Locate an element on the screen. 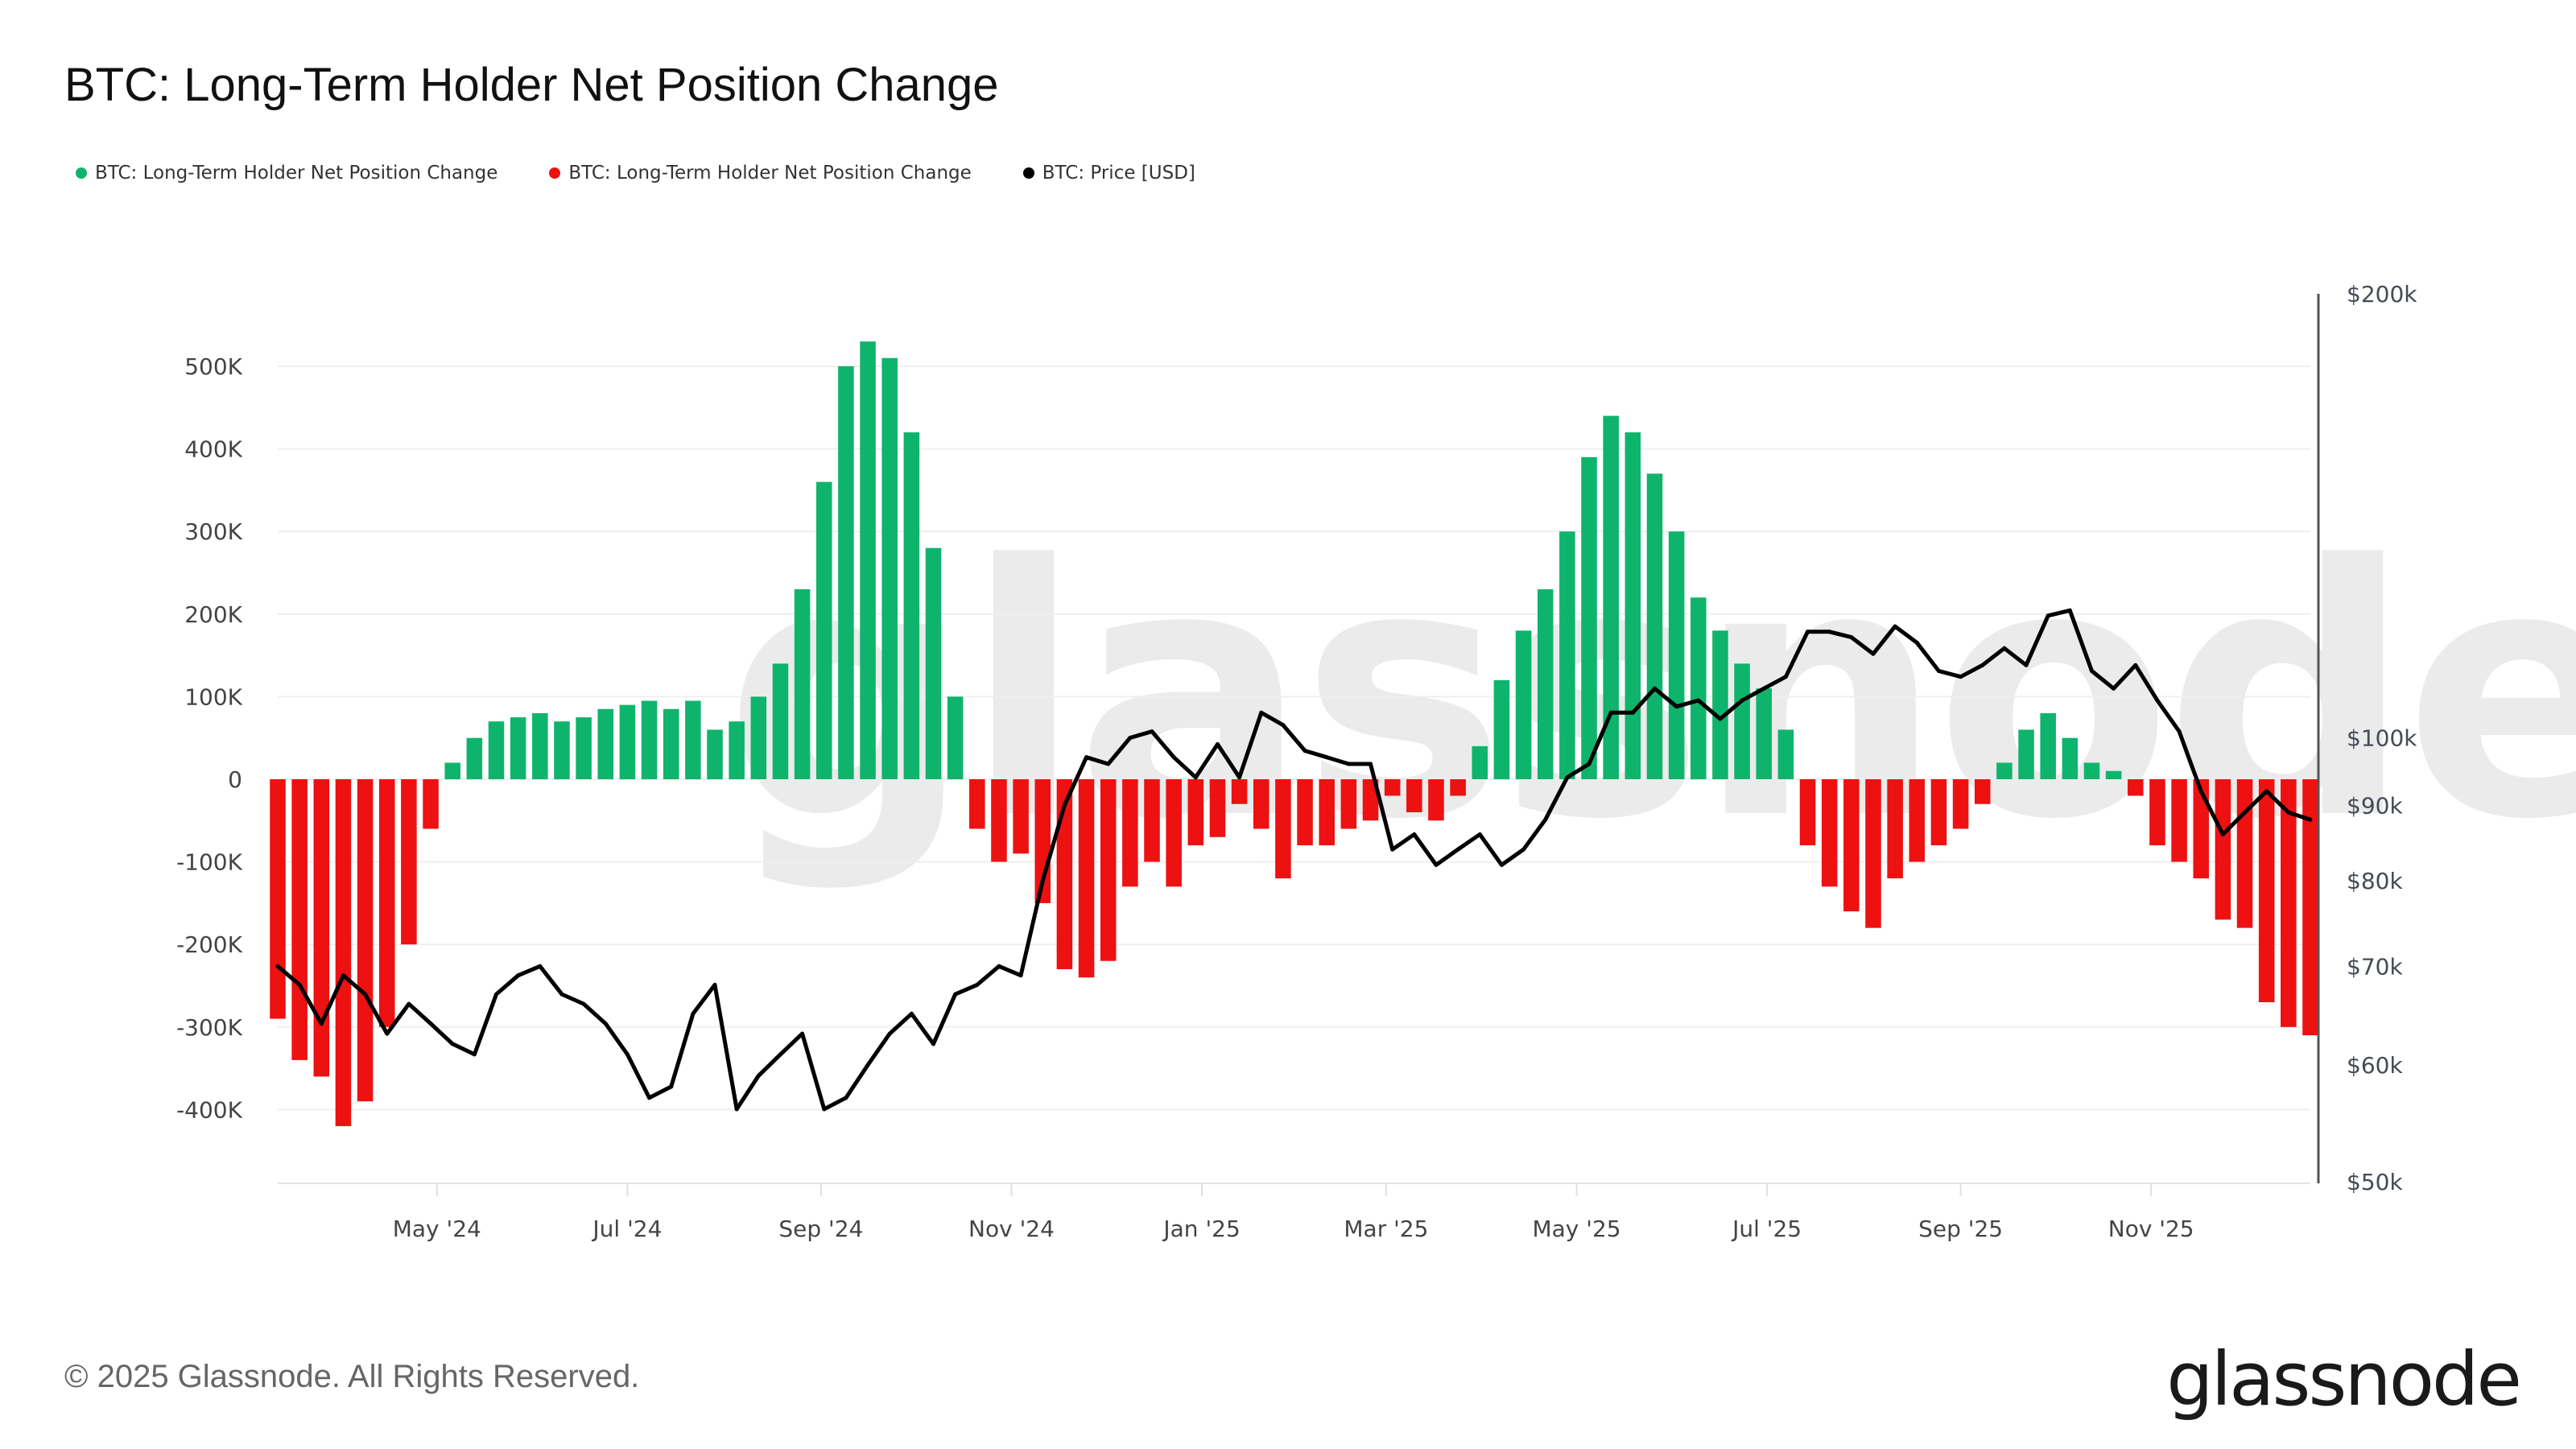  x-tick-label: Jul '25 is located at coordinates (1767, 1229).